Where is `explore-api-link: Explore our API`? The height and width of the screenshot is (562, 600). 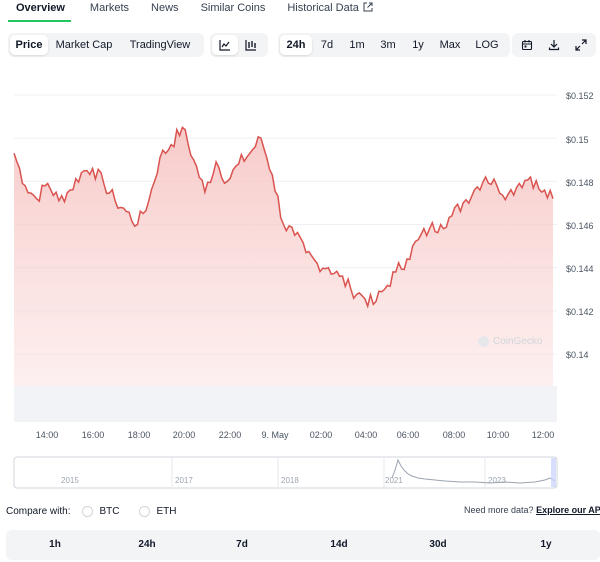 explore-api-link: Explore our API is located at coordinates (568, 510).